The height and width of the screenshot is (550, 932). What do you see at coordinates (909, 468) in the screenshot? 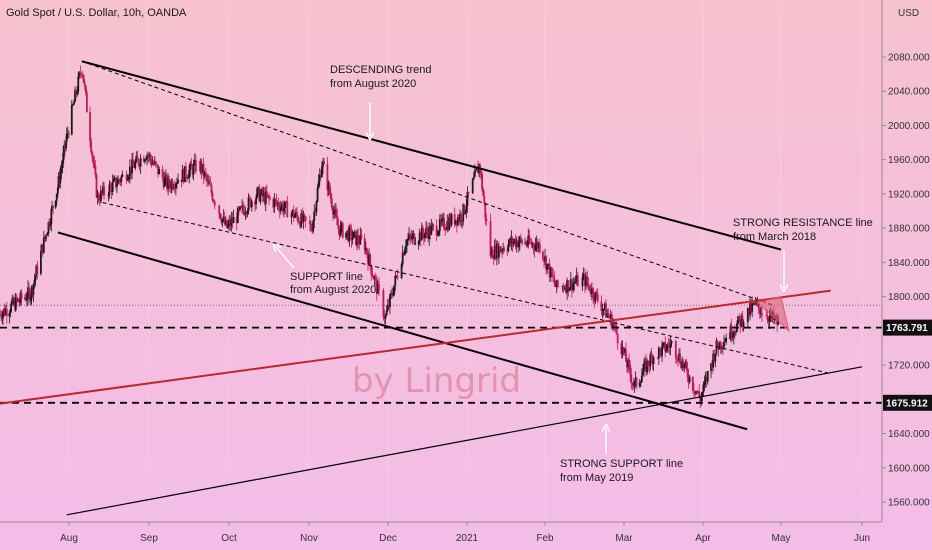
I see `y-tick-label: 1600.000` at bounding box center [909, 468].